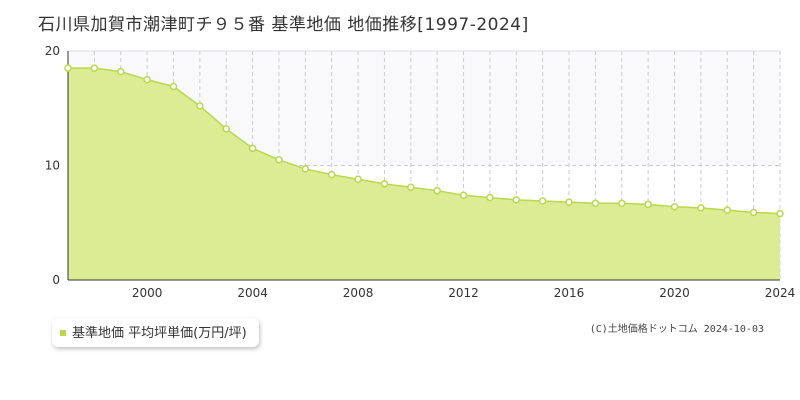  Describe the element at coordinates (463, 293) in the screenshot. I see `x-tick-label: 2012` at that location.